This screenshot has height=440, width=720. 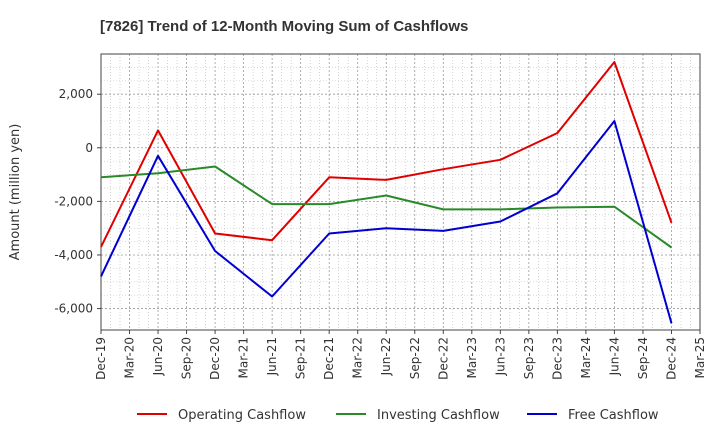 I want to click on x-tick-label: Mar-25, so click(x=700, y=357).